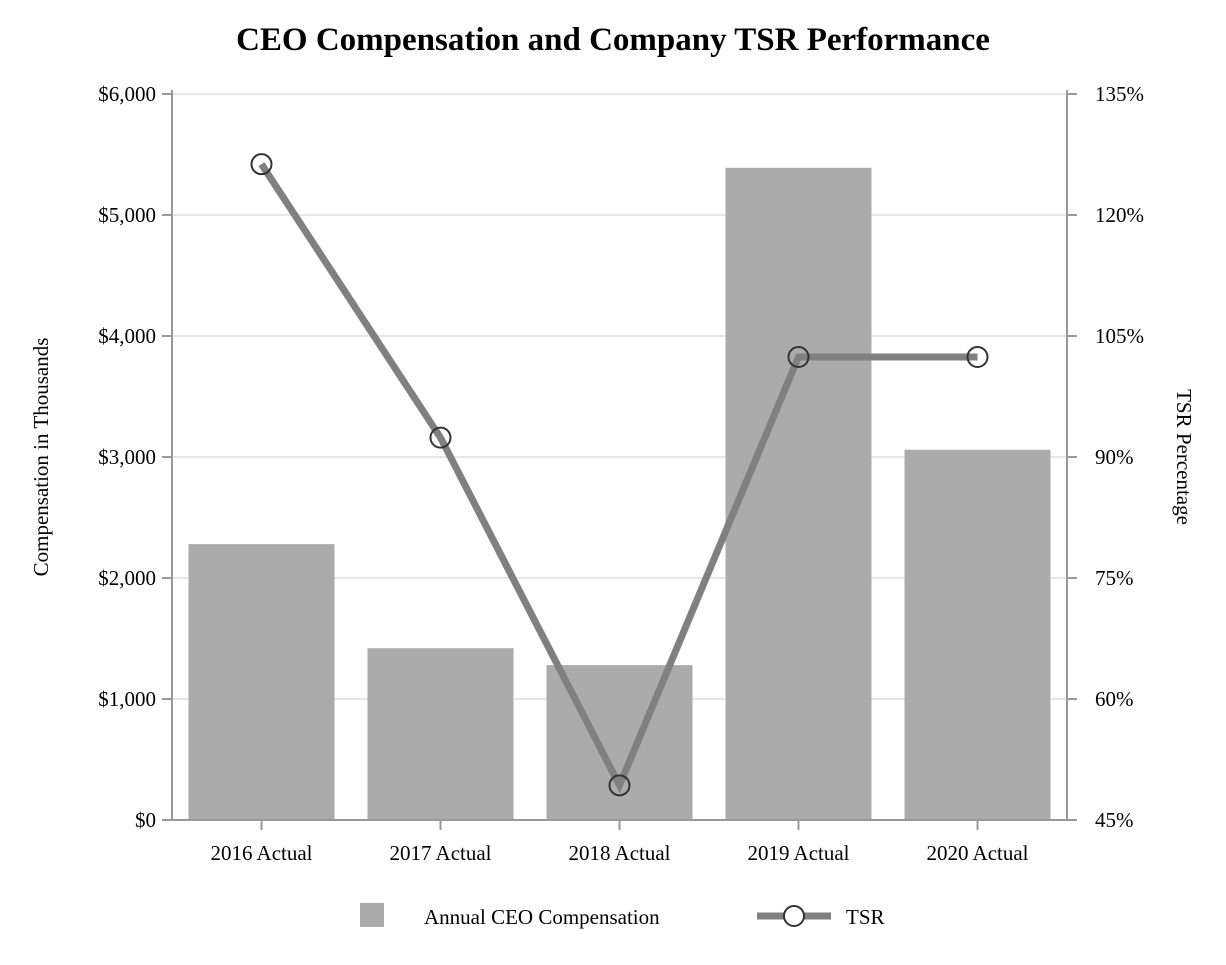 This screenshot has width=1226, height=965. What do you see at coordinates (619, 853) in the screenshot?
I see `x-tick-label: 2018 Actual` at bounding box center [619, 853].